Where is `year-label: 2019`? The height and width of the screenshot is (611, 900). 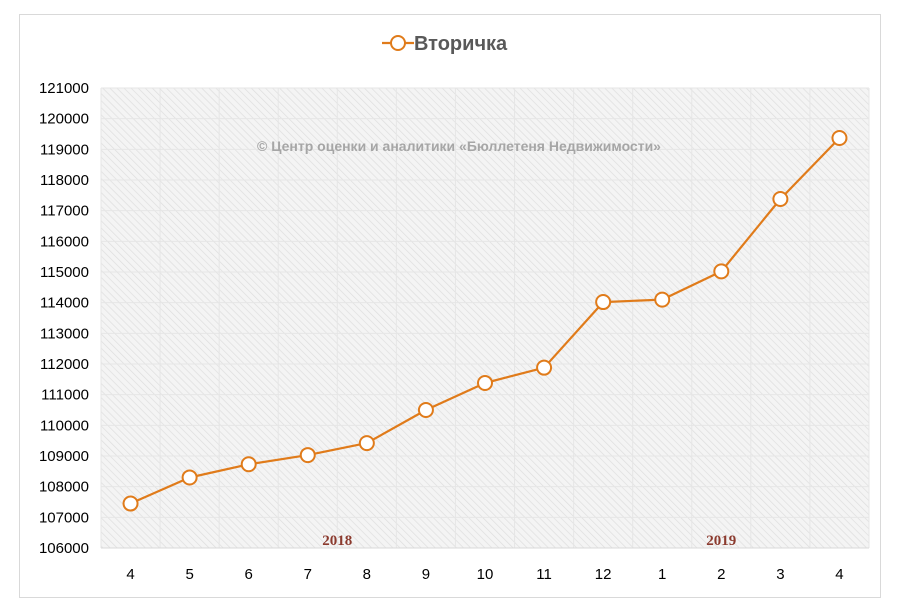 year-label: 2019 is located at coordinates (721, 541).